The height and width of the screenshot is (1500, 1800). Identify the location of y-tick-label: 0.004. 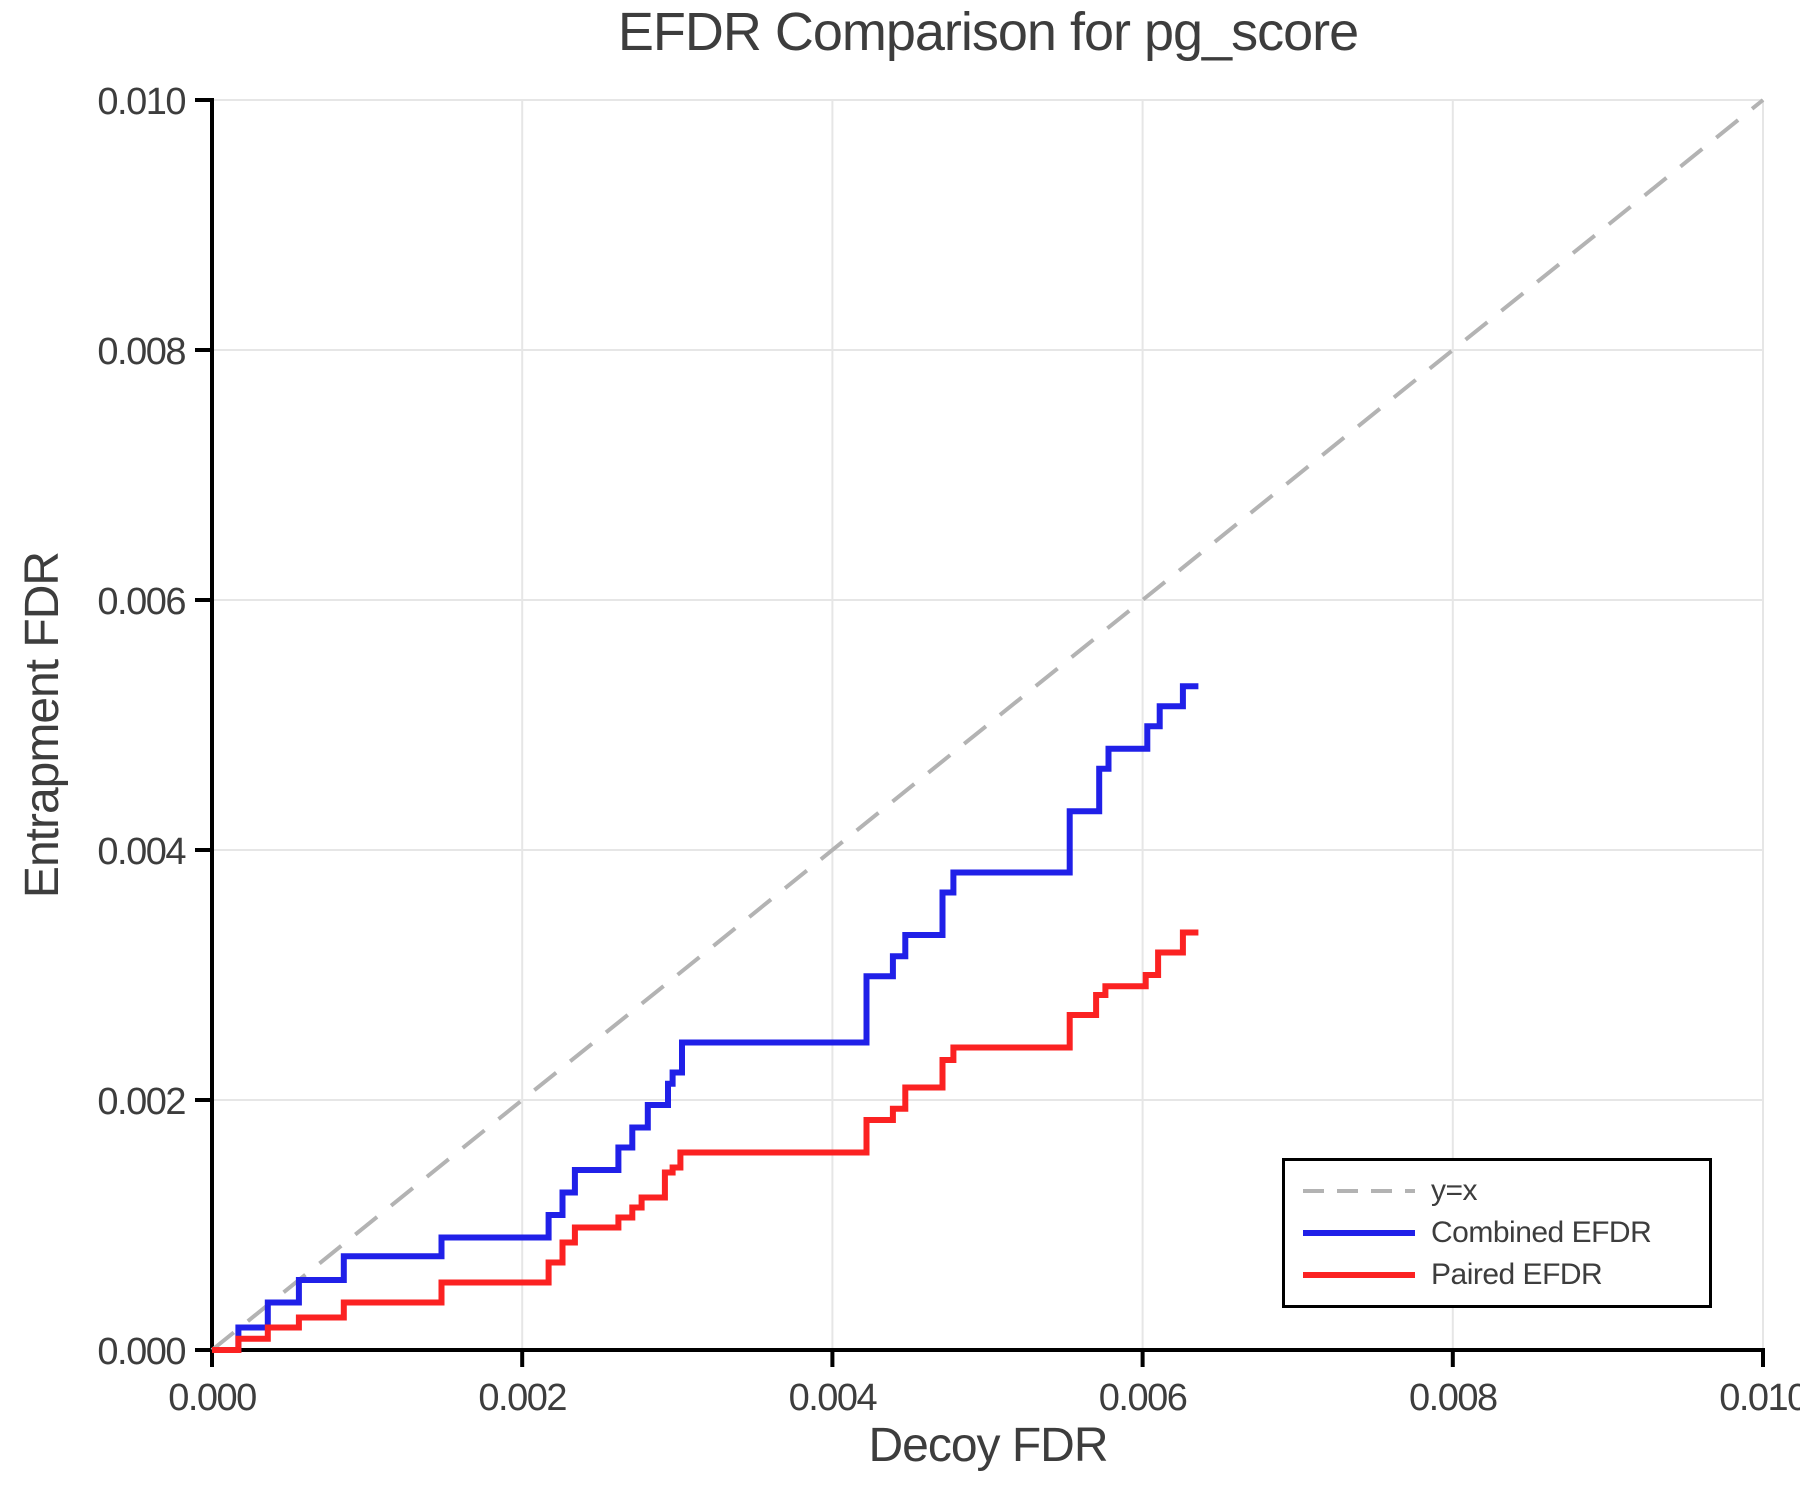
(141, 852).